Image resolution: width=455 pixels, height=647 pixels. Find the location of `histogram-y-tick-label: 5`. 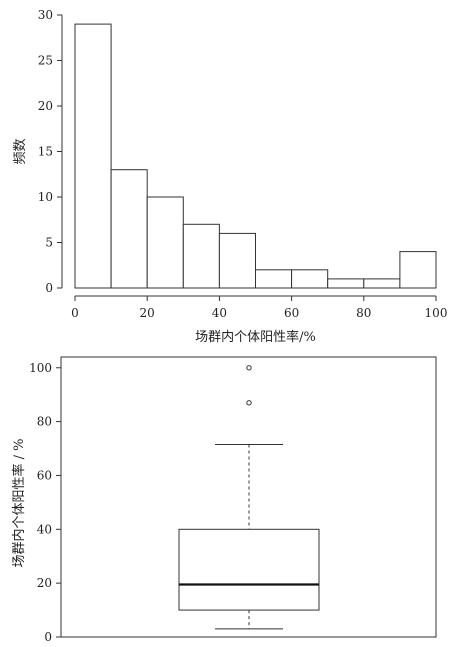

histogram-y-tick-label: 5 is located at coordinates (49, 243).